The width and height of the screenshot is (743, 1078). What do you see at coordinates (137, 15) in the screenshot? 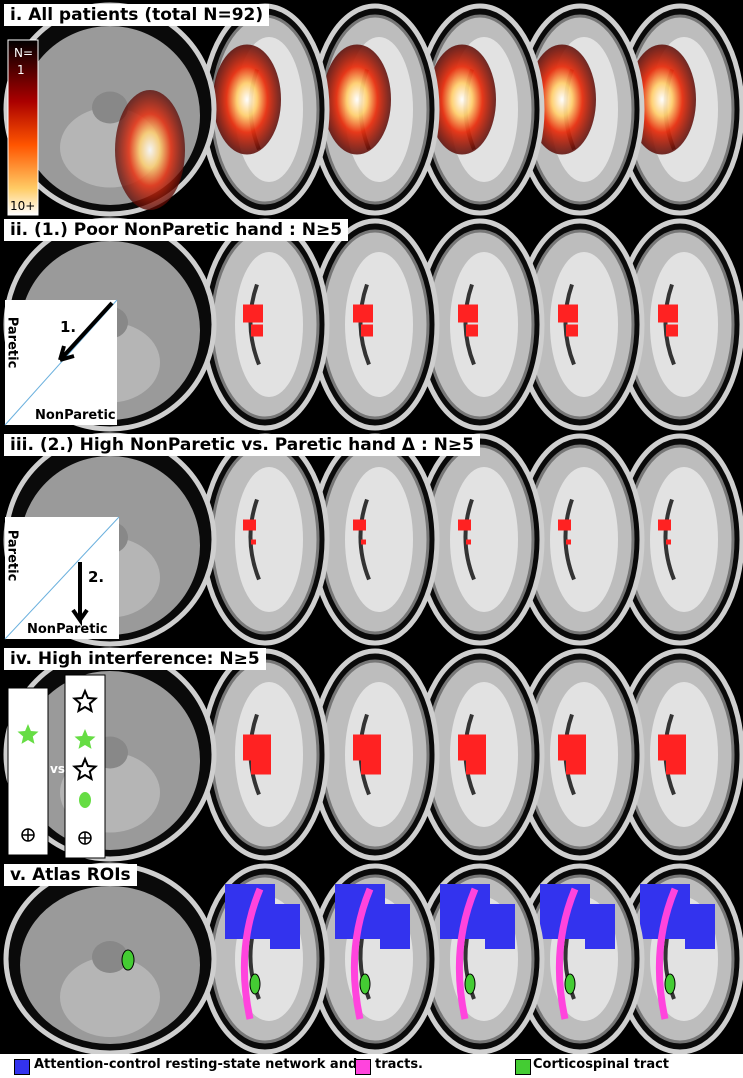
I see `panel-title: i. All patients (total N=92)` at bounding box center [137, 15].